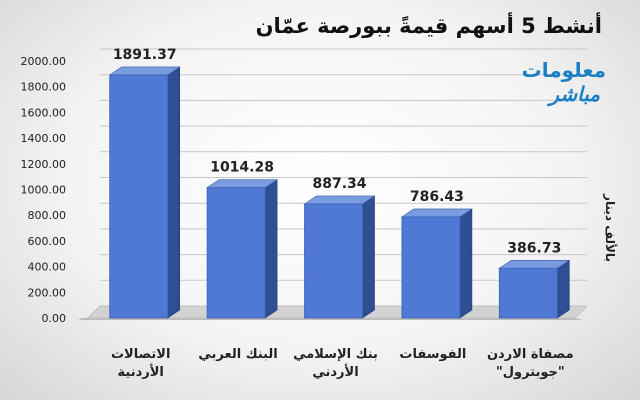 Image resolution: width=640 pixels, height=400 pixels. What do you see at coordinates (47, 267) in the screenshot?
I see `y-tick-label: 400.00` at bounding box center [47, 267].